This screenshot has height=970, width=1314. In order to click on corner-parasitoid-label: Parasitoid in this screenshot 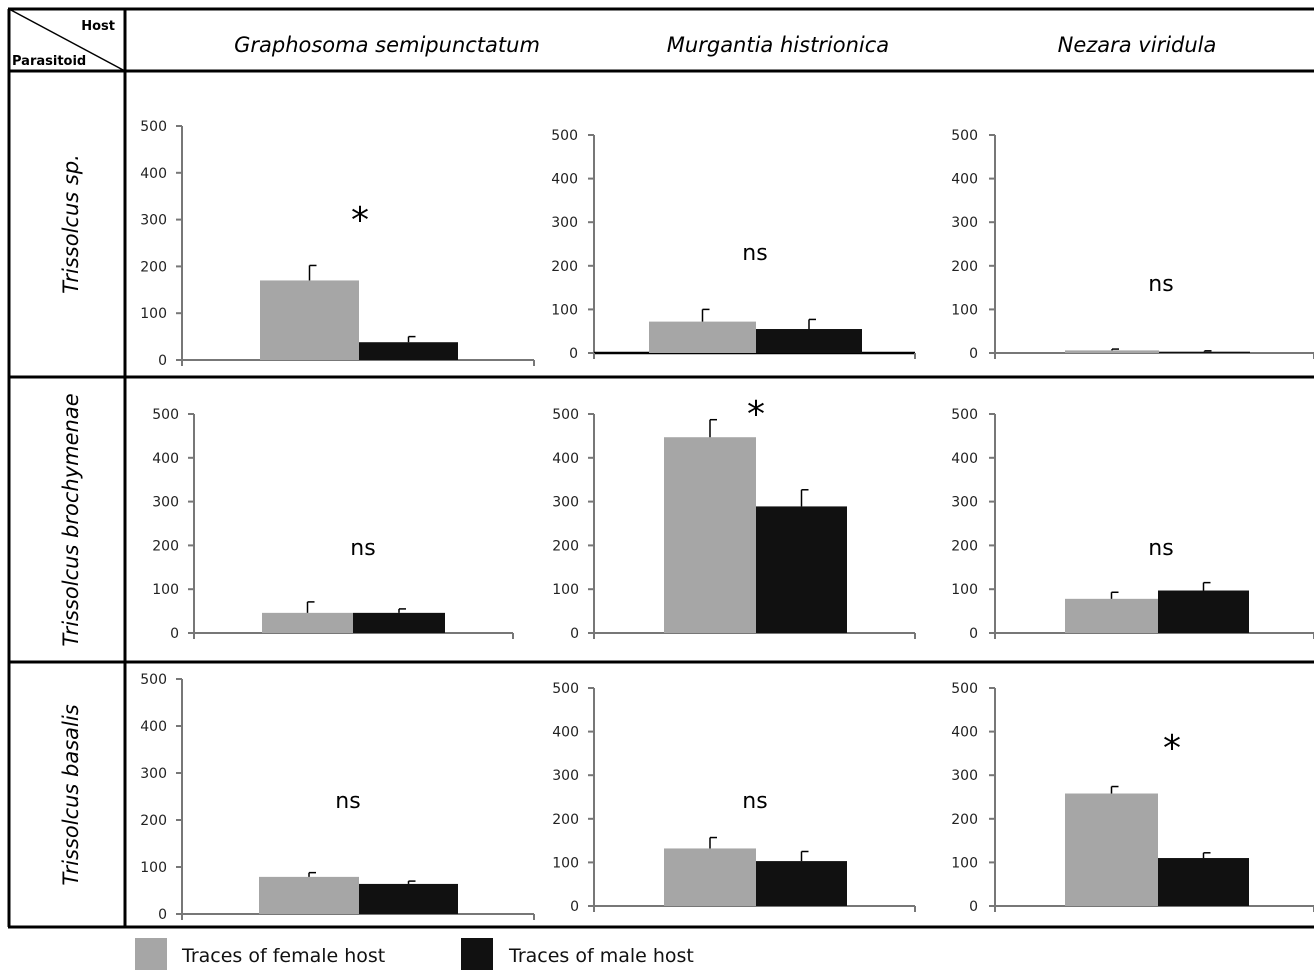, I will do `click(49, 61)`.